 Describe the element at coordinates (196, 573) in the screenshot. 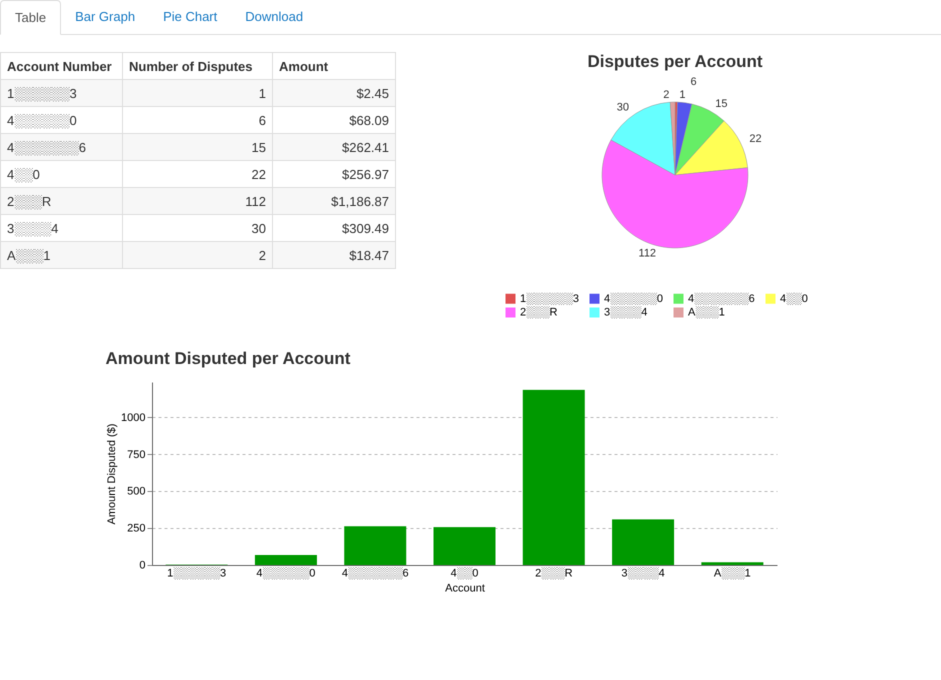

I see `x-tick-label: 1░░░░░░3` at that location.